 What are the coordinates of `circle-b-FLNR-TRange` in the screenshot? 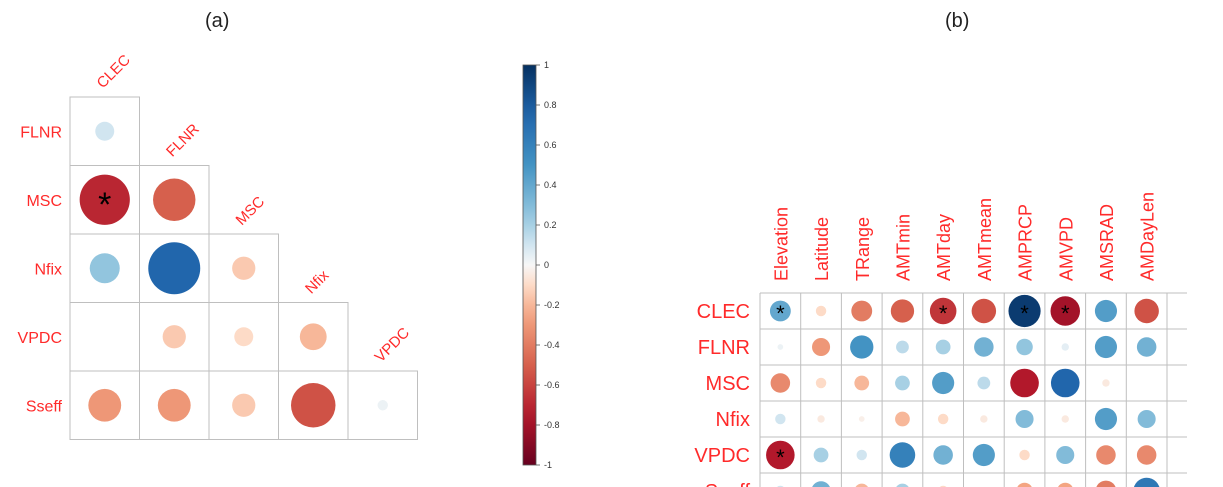 It's located at (862, 347).